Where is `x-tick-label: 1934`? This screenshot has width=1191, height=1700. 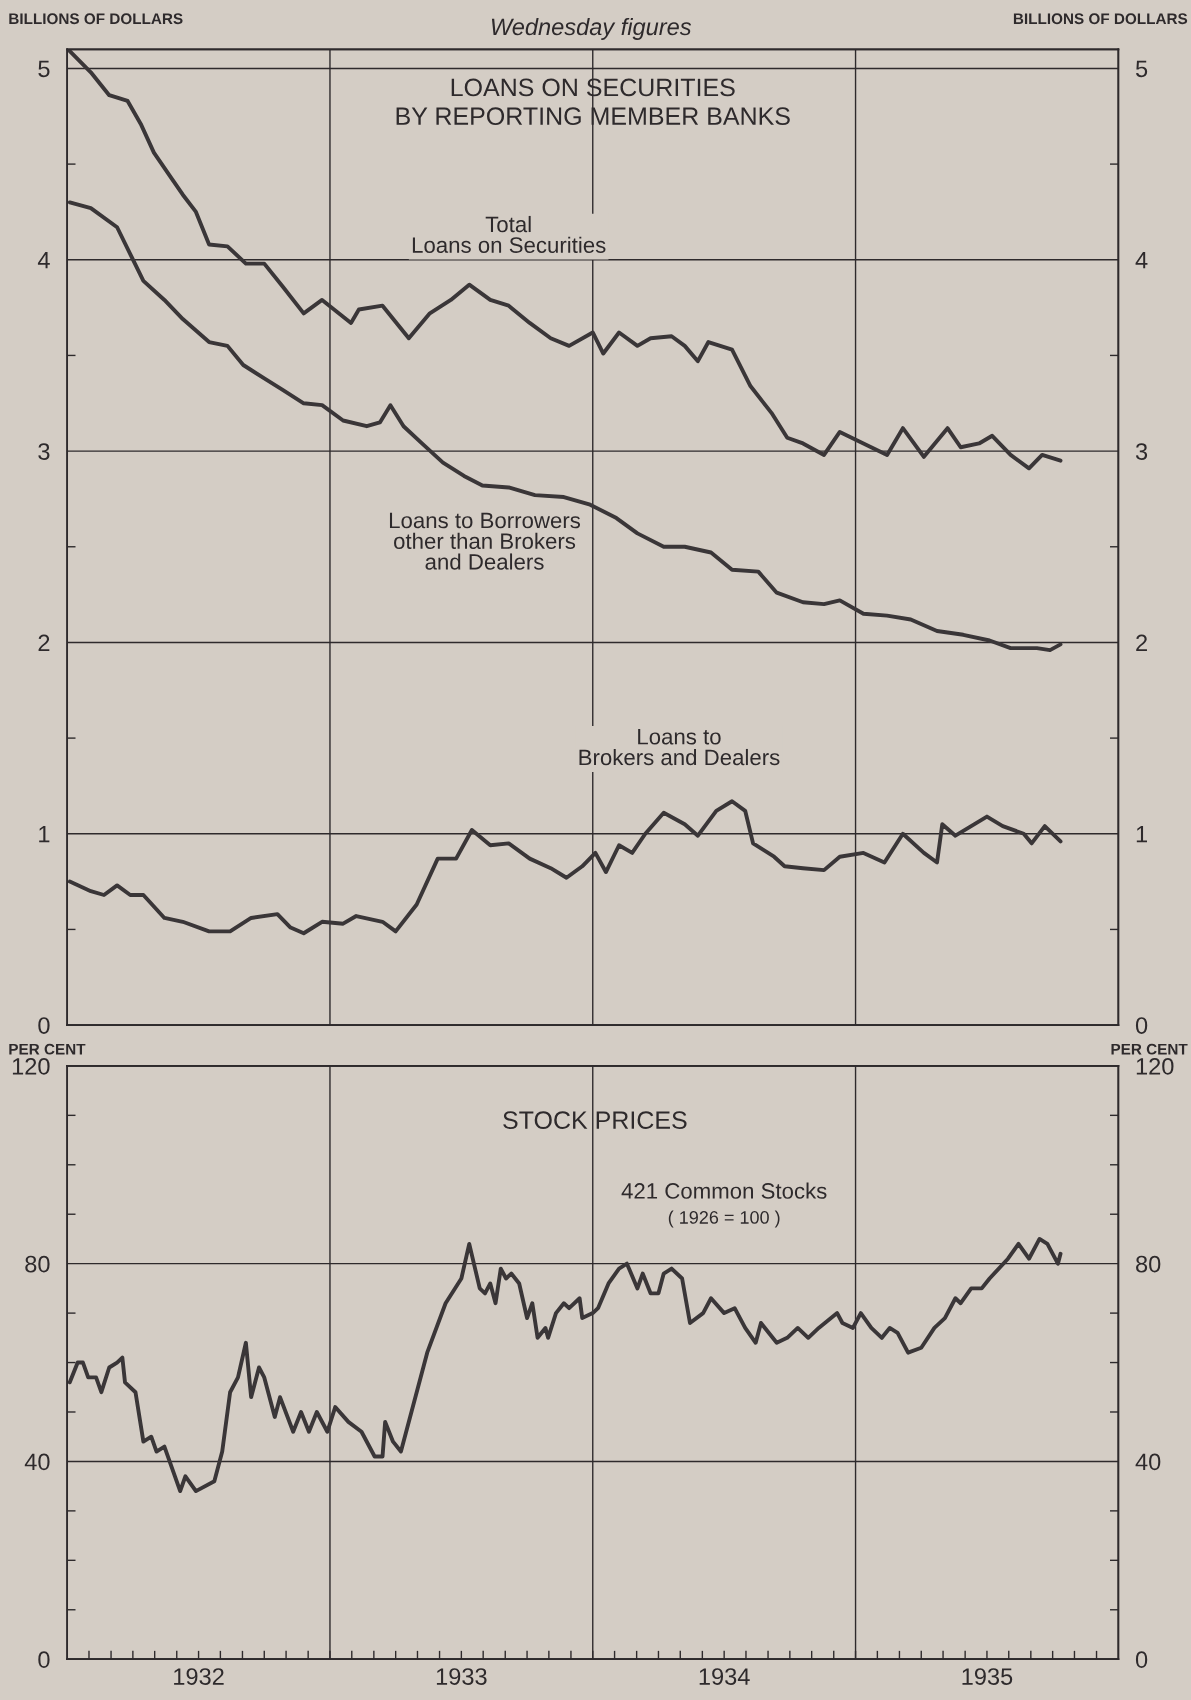 x-tick-label: 1934 is located at coordinates (724, 1676).